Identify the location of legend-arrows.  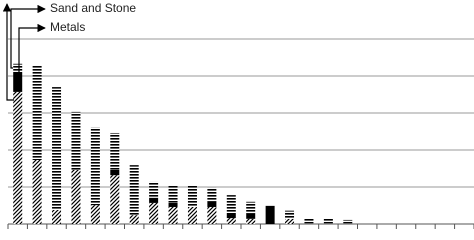
(24, 52).